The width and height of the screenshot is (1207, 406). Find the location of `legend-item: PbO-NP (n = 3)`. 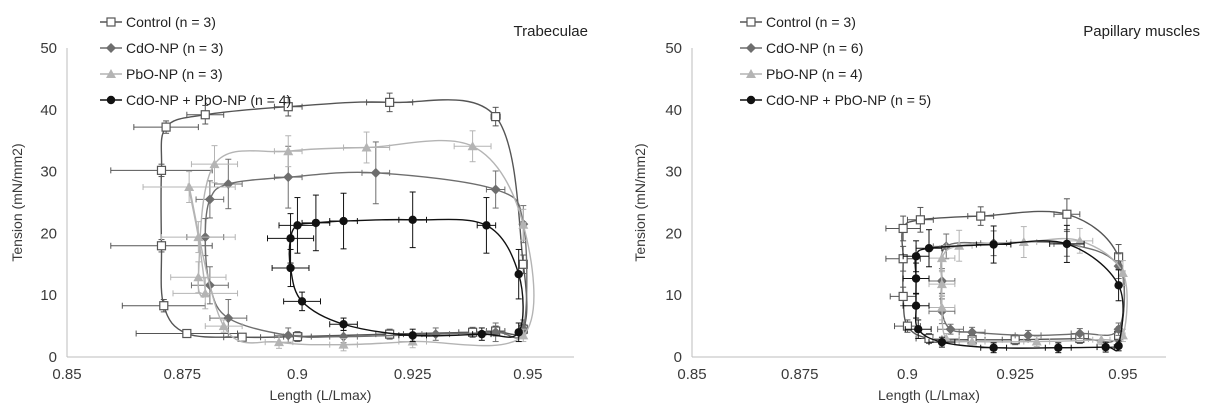

legend-item: PbO-NP (n = 3) is located at coordinates (161, 74).